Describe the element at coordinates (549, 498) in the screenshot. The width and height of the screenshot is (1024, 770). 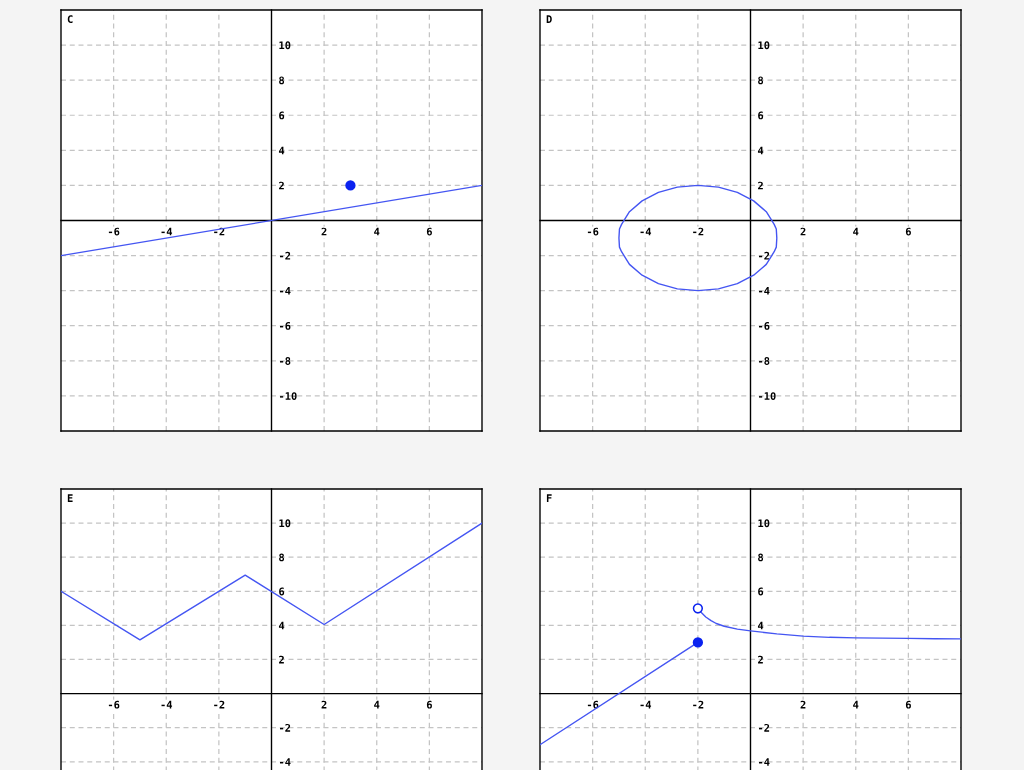
I see `chart-title: F` at that location.